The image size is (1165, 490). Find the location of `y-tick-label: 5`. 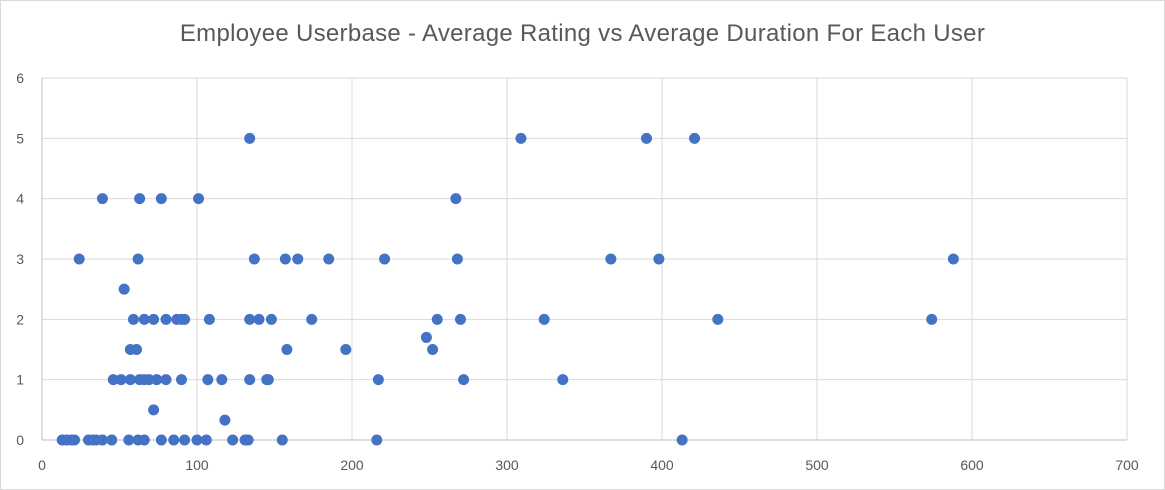

y-tick-label: 5 is located at coordinates (20, 138).